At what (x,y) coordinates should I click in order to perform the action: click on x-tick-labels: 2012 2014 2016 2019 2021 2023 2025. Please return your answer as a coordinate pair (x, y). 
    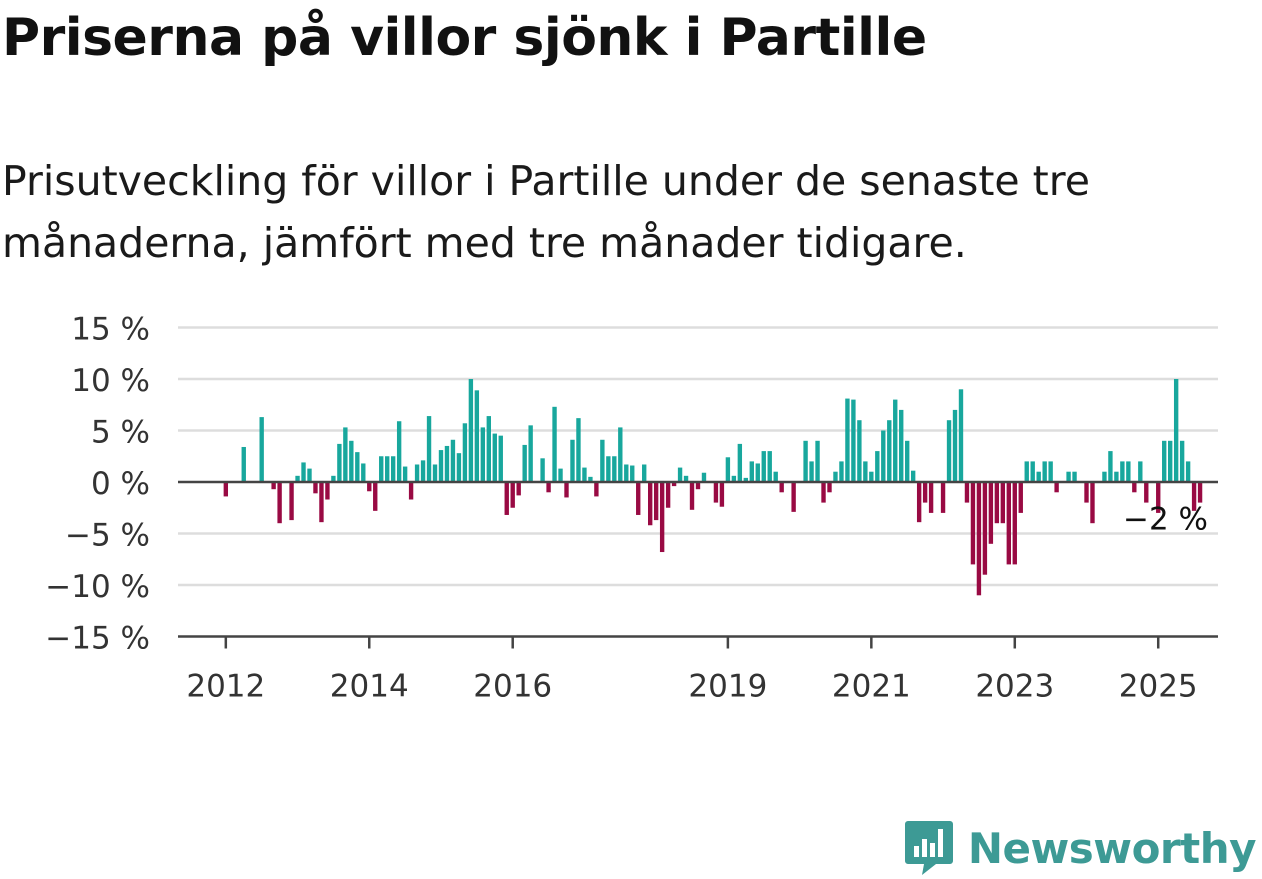
    Looking at the image, I should click on (691, 687).